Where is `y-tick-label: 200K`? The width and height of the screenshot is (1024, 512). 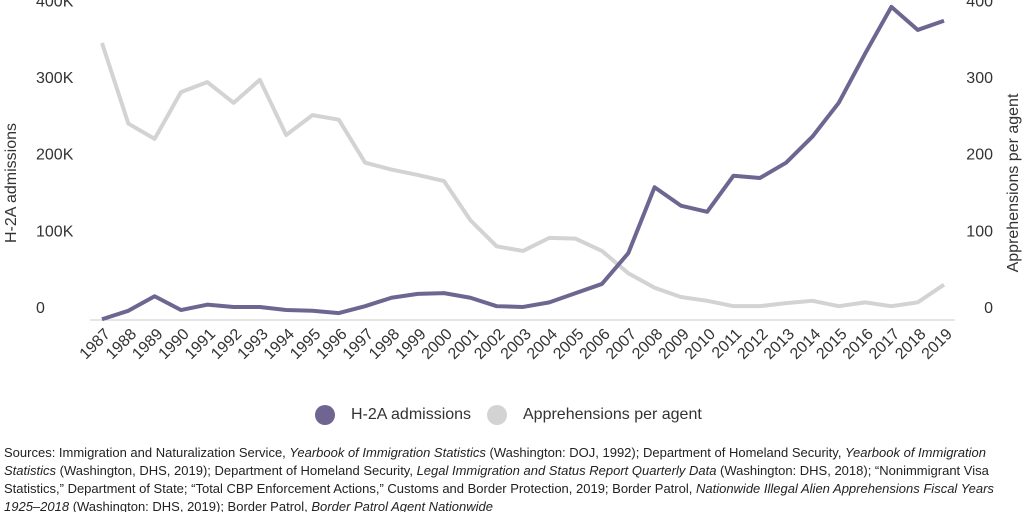
y-tick-label: 200K is located at coordinates (55, 155).